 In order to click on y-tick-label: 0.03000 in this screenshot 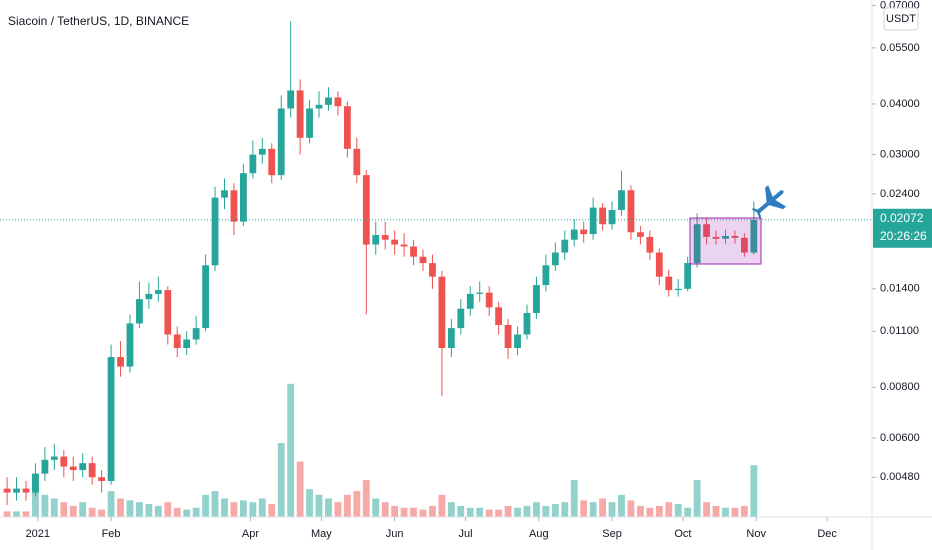, I will do `click(900, 155)`.